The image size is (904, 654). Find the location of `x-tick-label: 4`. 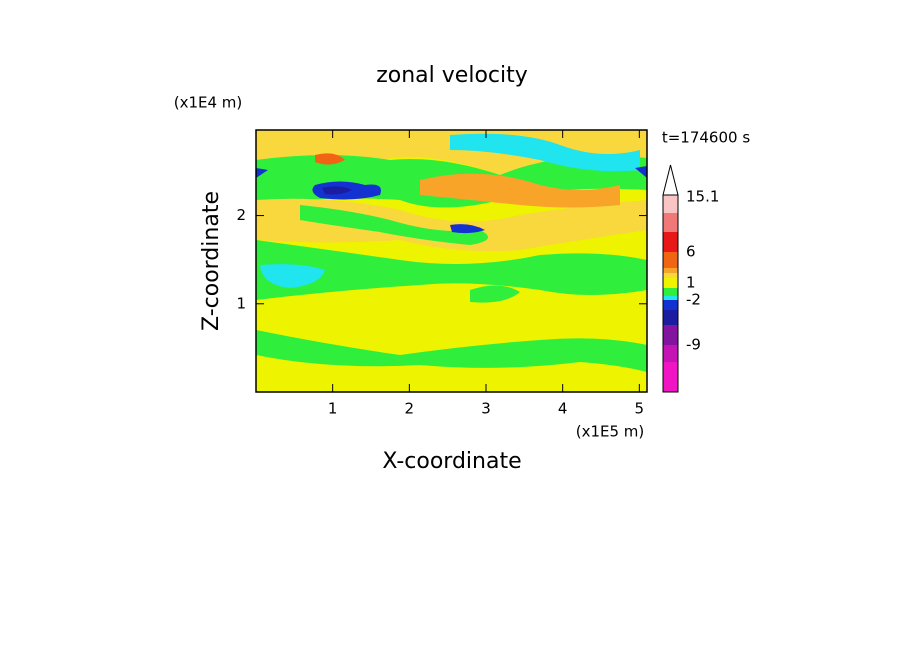

x-tick-label: 4 is located at coordinates (563, 409).